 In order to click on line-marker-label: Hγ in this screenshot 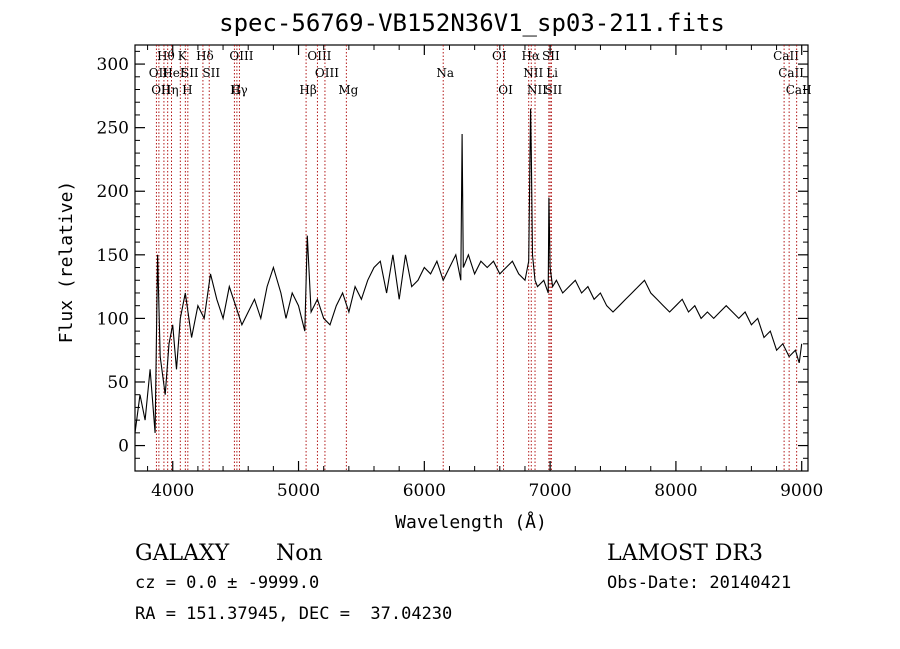, I will do `click(239, 90)`.